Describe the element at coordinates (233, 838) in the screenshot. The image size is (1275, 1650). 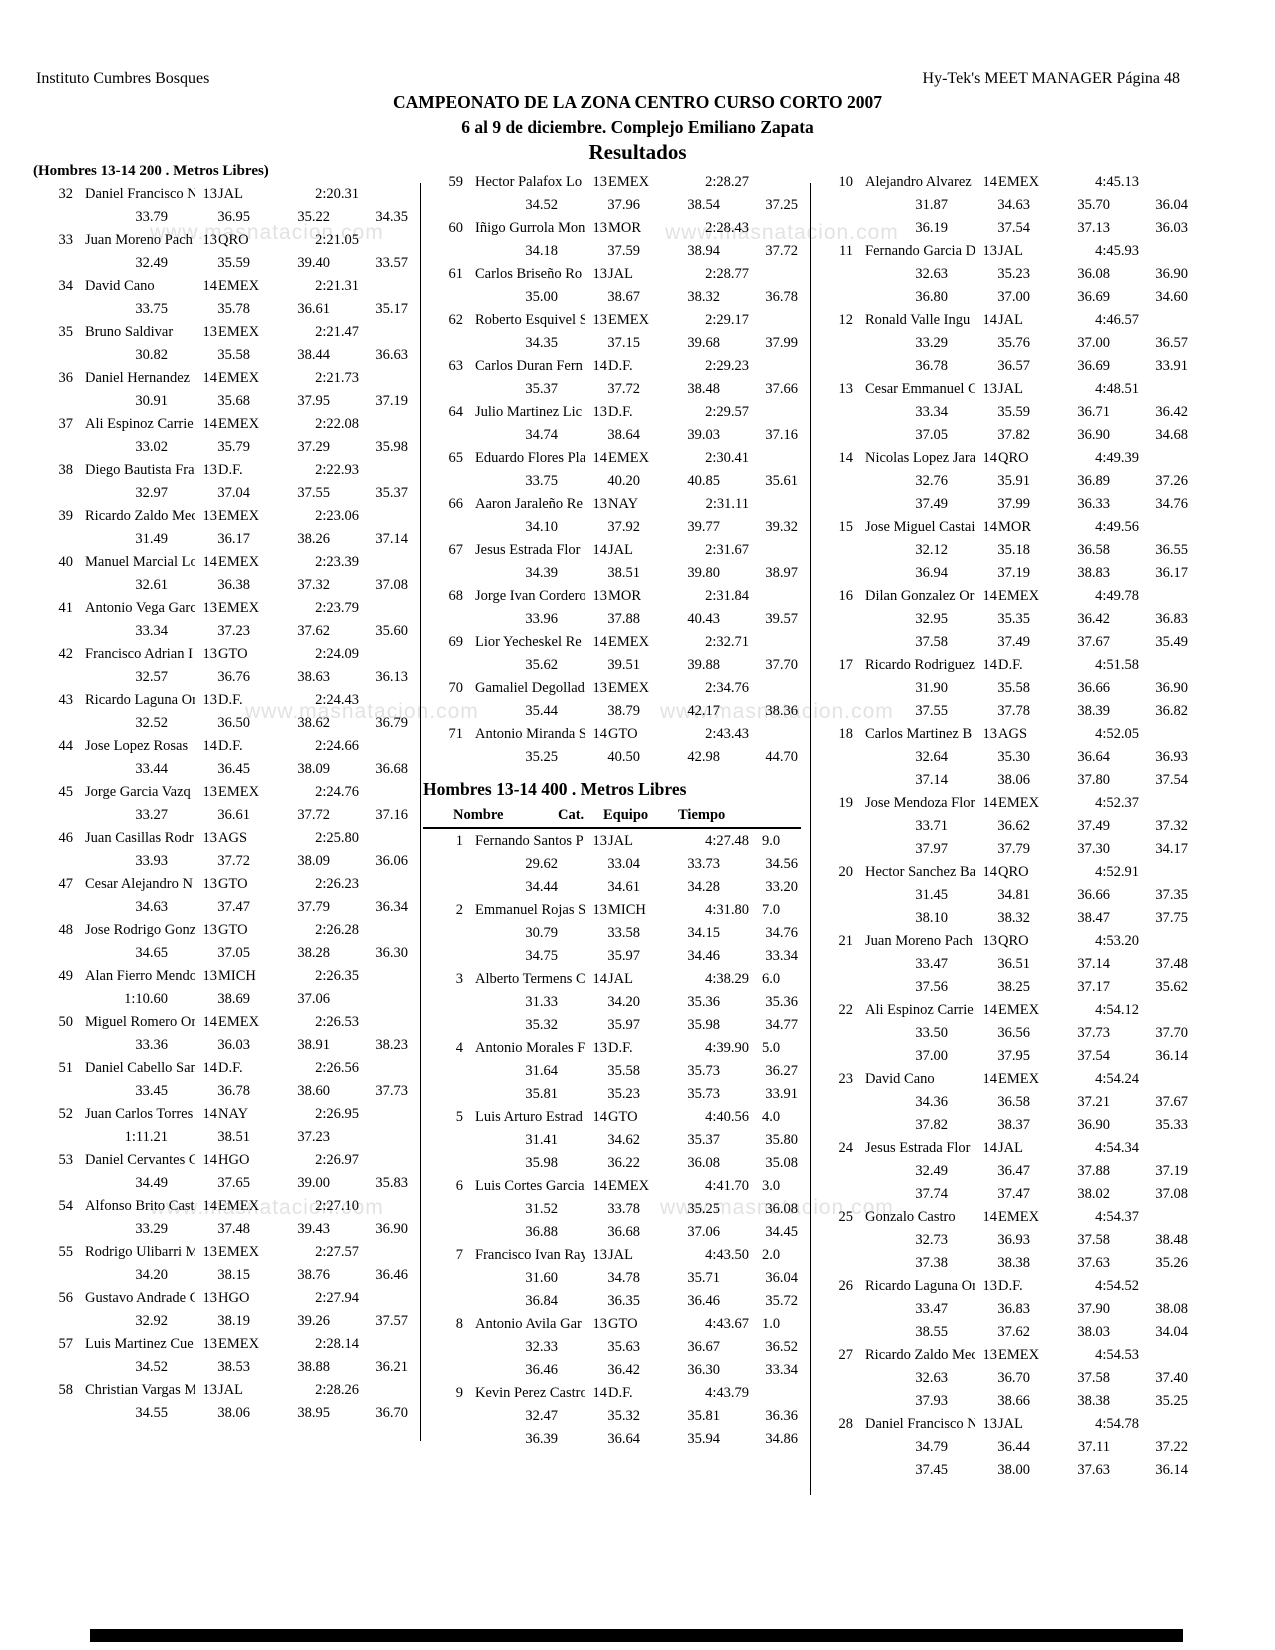
I see `team-code: AGS` at that location.